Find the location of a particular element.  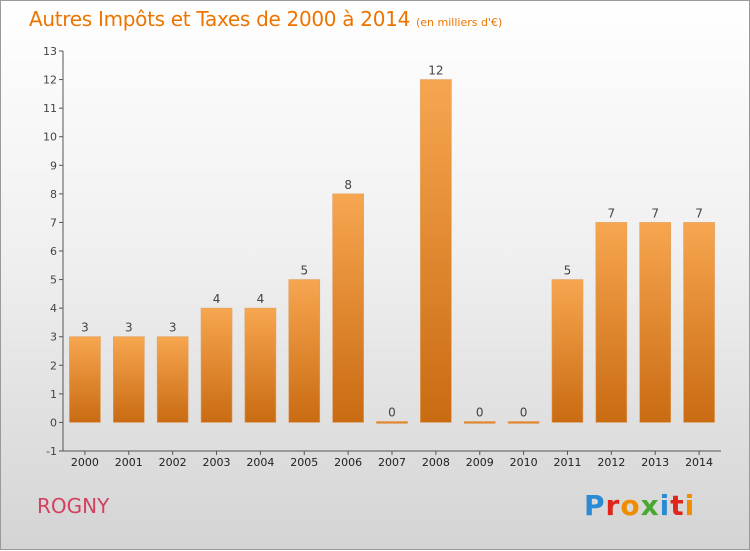

x-tick-label: 2006 is located at coordinates (348, 462).